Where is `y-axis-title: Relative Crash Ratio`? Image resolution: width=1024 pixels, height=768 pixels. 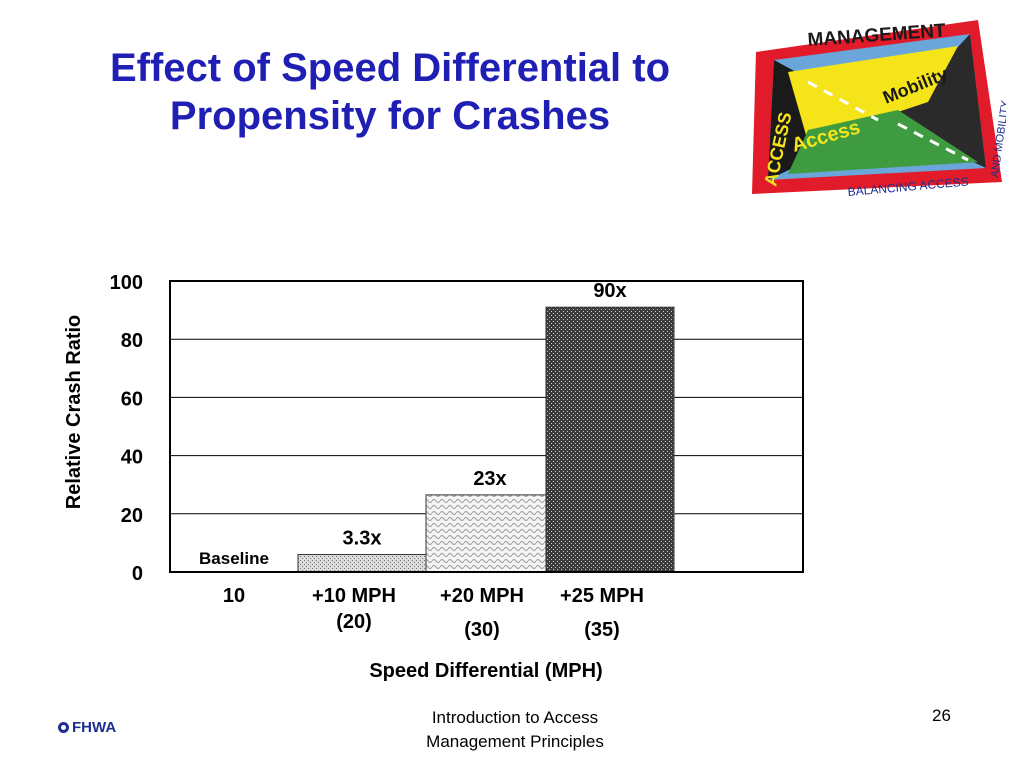 y-axis-title: Relative Crash Ratio is located at coordinates (74, 412).